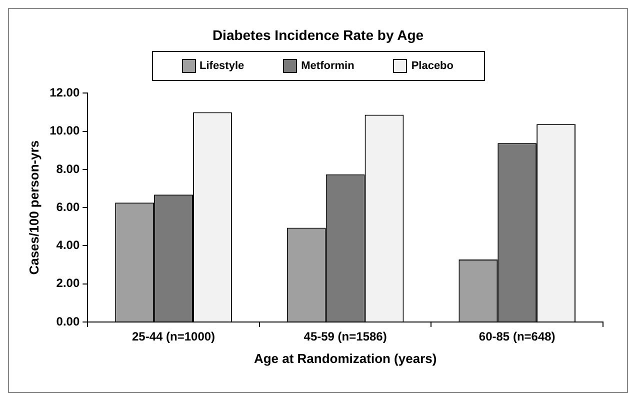 Image resolution: width=638 pixels, height=403 pixels. What do you see at coordinates (432, 66) in the screenshot?
I see `legend-label: Placebo` at bounding box center [432, 66].